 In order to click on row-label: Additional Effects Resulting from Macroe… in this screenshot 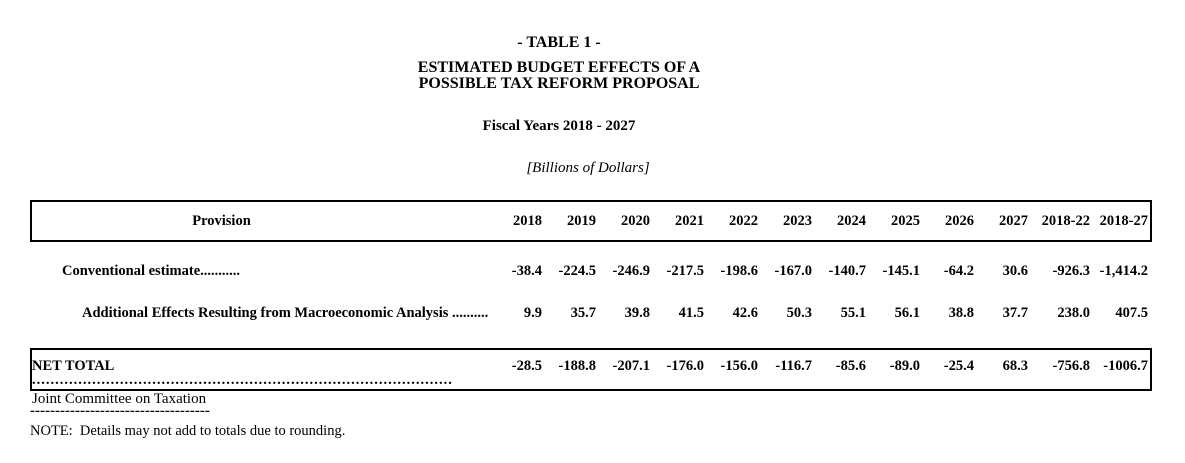, I will do `click(285, 313)`.